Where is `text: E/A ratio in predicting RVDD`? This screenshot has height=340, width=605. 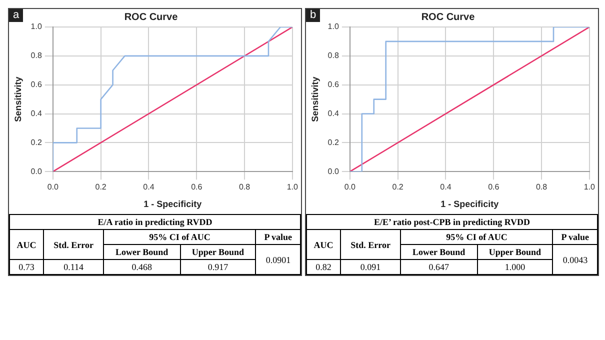
text: E/A ratio in predicting RVDD is located at coordinates (155, 222).